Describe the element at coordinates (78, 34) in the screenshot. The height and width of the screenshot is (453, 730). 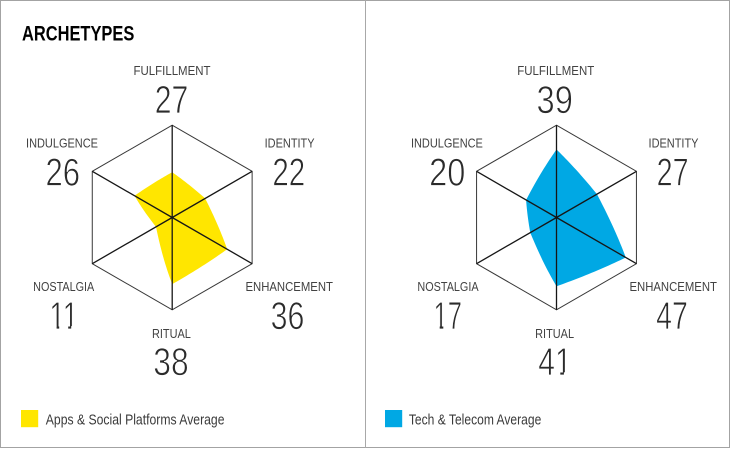
I see `svg-text: ARCHETYPES` at that location.